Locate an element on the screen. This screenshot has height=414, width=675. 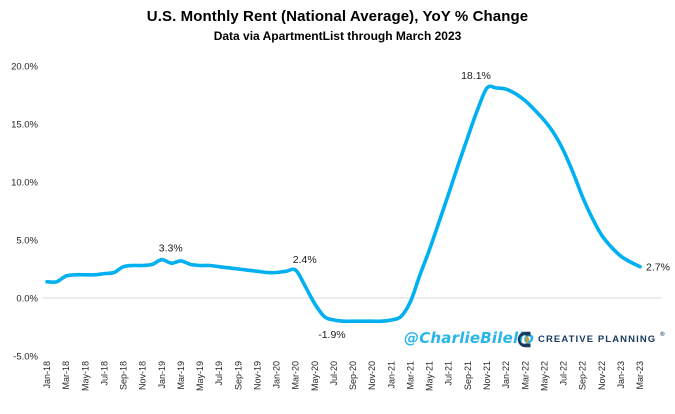
x-axis-tick-label: May-22 is located at coordinates (544, 376).